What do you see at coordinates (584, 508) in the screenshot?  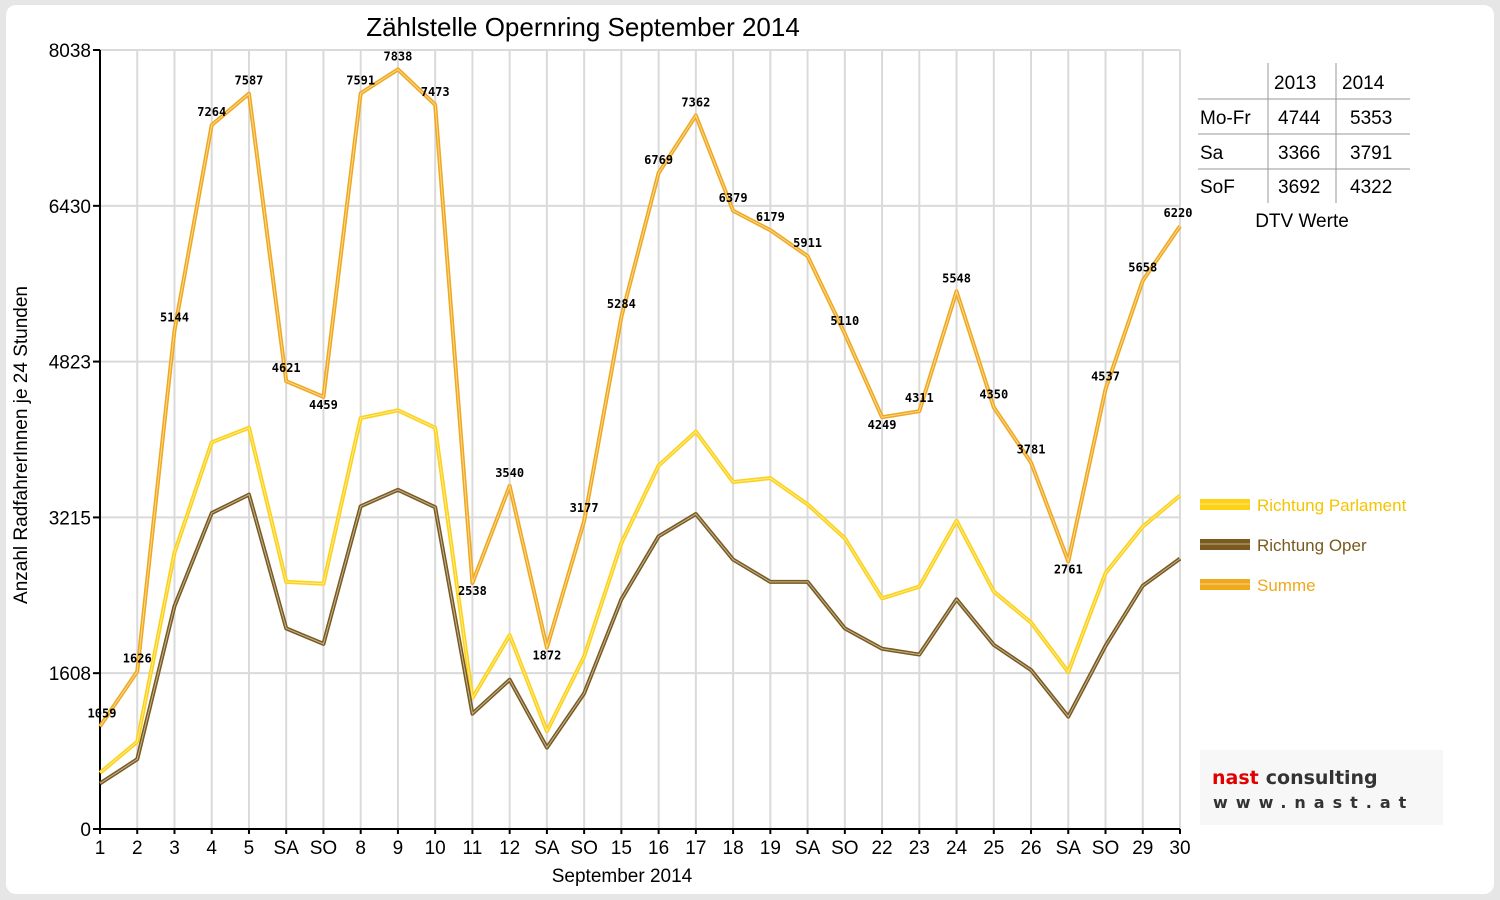 I see `data-label: 3177` at bounding box center [584, 508].